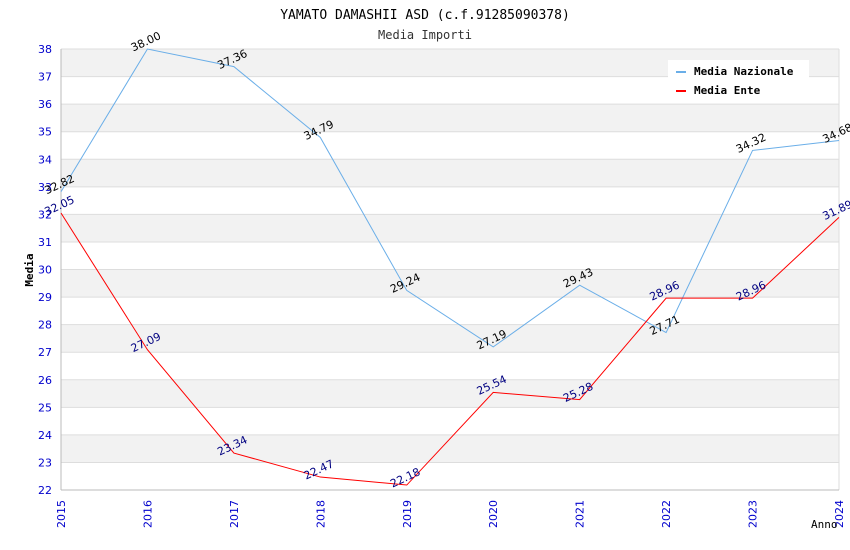  What do you see at coordinates (45, 242) in the screenshot?
I see `y-tick-label: 31` at bounding box center [45, 242].